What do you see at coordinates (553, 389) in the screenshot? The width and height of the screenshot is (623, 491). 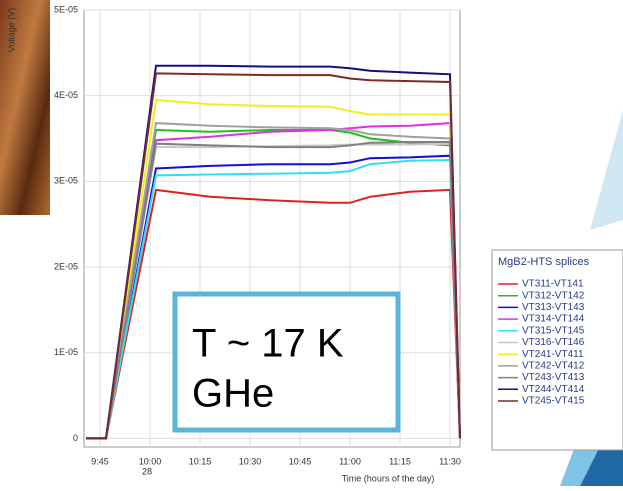 I see `legend-label: VT244-VT414` at bounding box center [553, 389].